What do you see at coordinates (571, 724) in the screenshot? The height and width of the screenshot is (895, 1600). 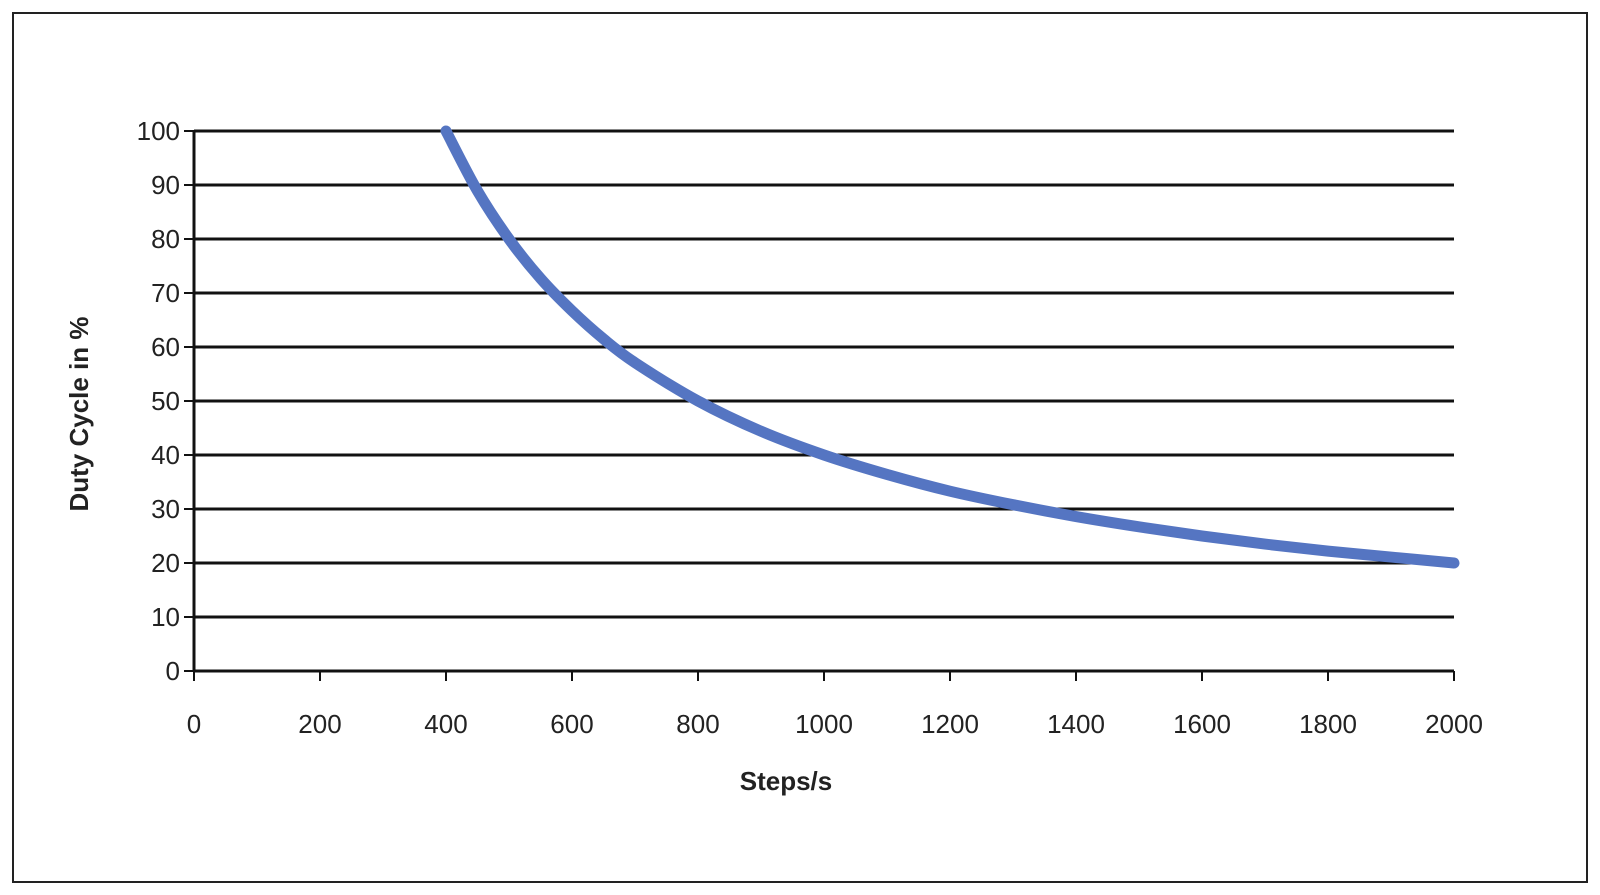 I see `x-tick-label-600: 600` at bounding box center [571, 724].